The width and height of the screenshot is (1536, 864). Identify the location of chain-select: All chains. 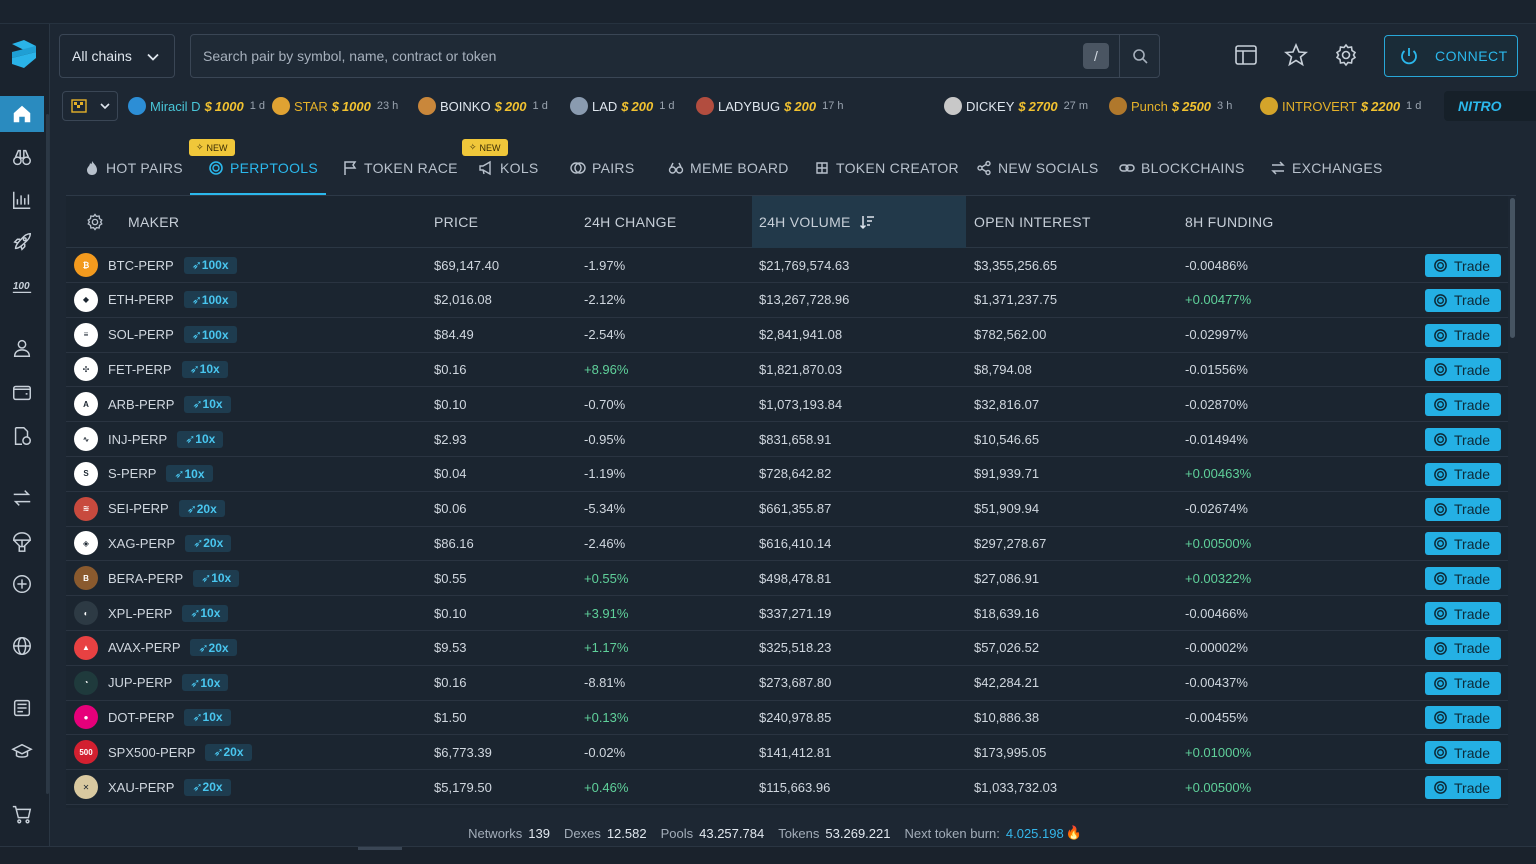
(117, 56).